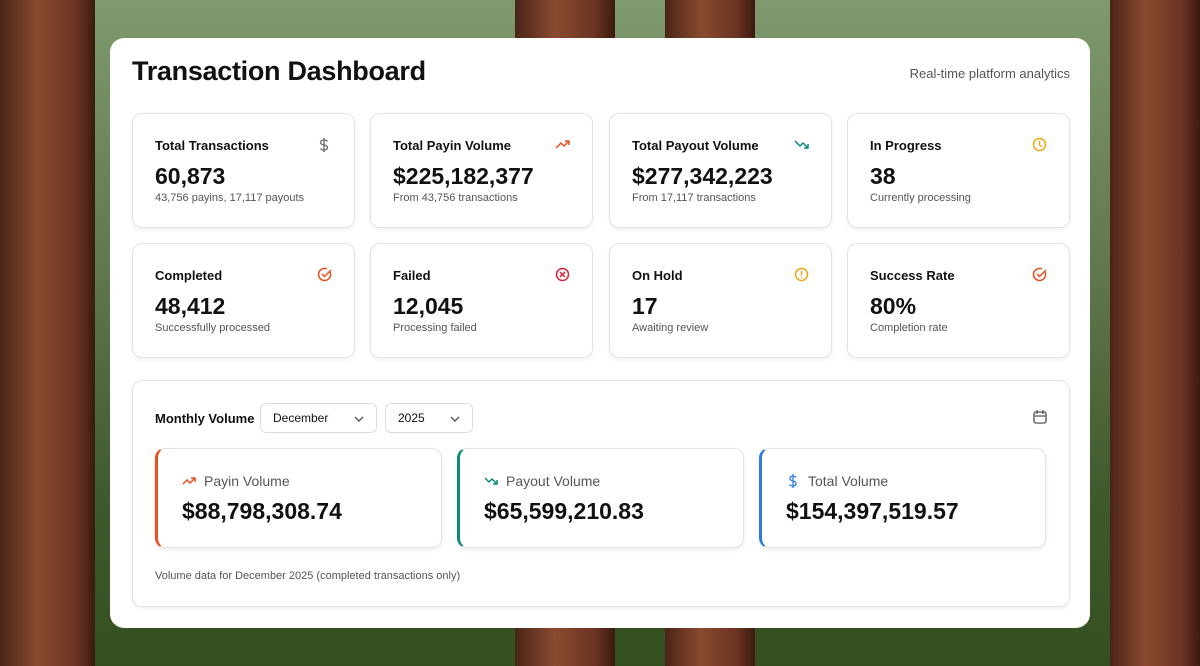 This screenshot has width=1200, height=666. Describe the element at coordinates (553, 481) in the screenshot. I see `volume-label: Payout Volume` at that location.